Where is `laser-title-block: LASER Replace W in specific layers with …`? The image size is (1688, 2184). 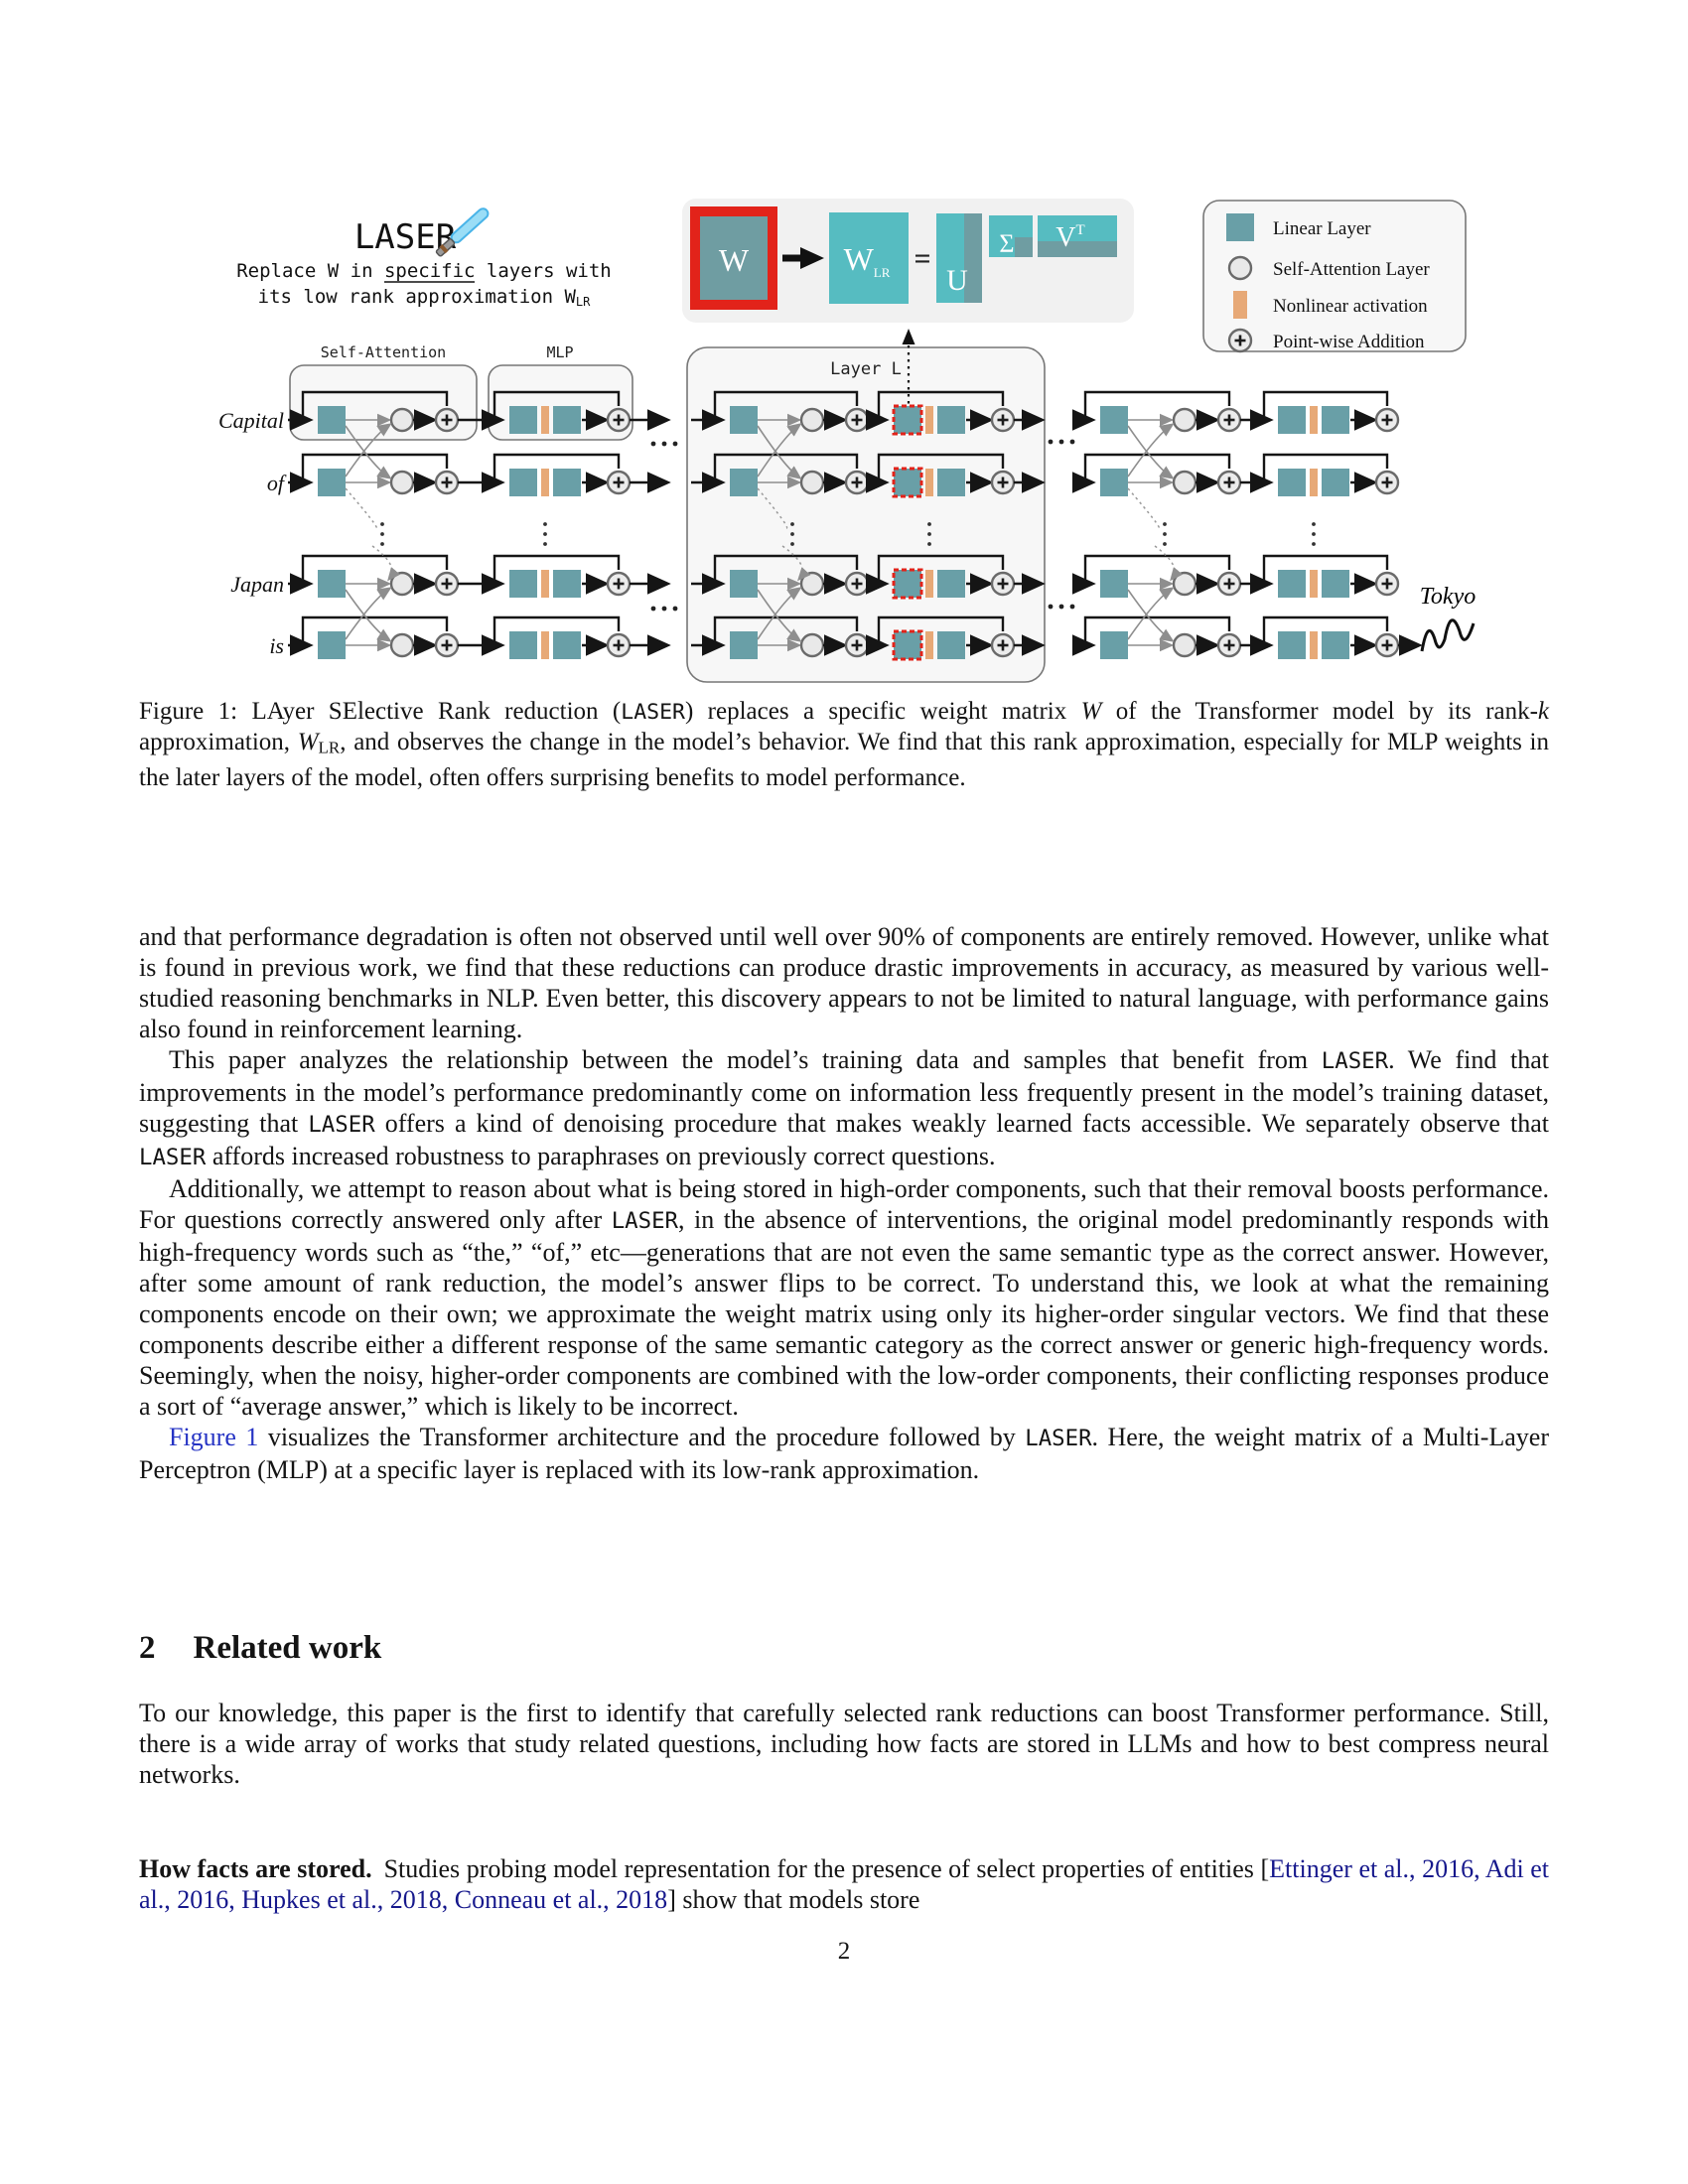
laser-title-block: LASER Replace W in specific layers with … is located at coordinates (424, 258).